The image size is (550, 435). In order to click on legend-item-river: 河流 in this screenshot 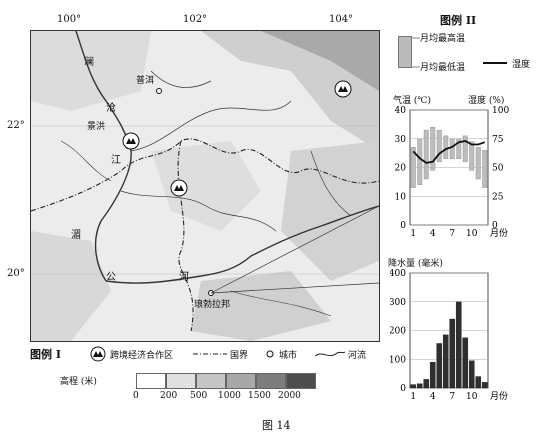, I will do `click(357, 356)`.